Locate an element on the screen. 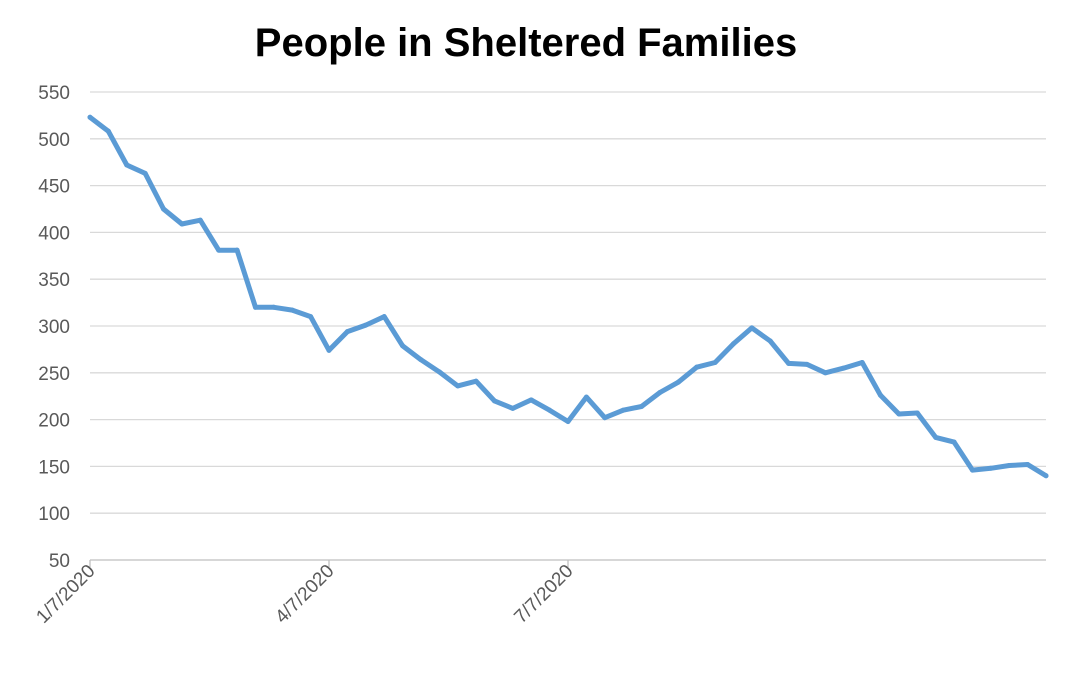 Image resolution: width=1072 pixels, height=680 pixels. x-axis-tick-labels: 1/7/2020 4/7/2020 7/7/2020 is located at coordinates (304, 594).